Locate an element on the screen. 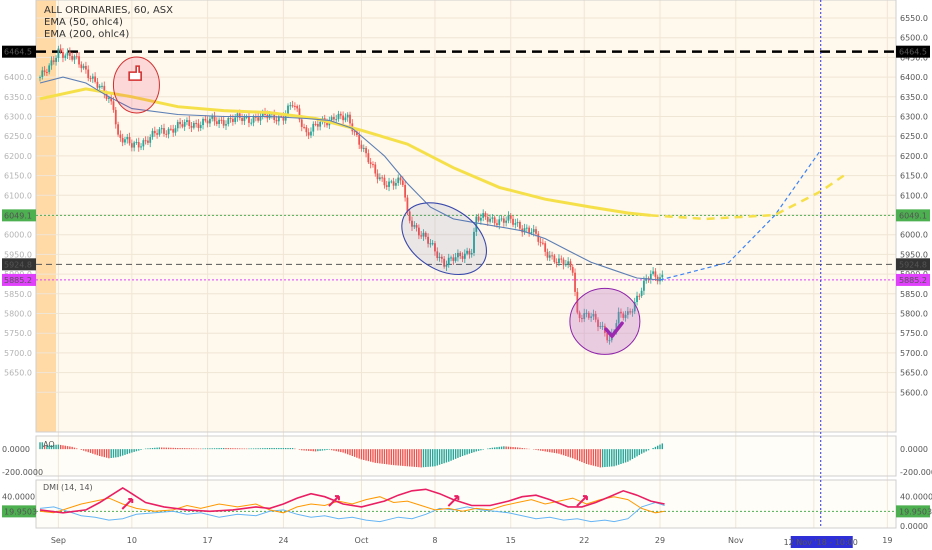 The image size is (932, 550). left-price-tick: 6300.0 is located at coordinates (18, 117).